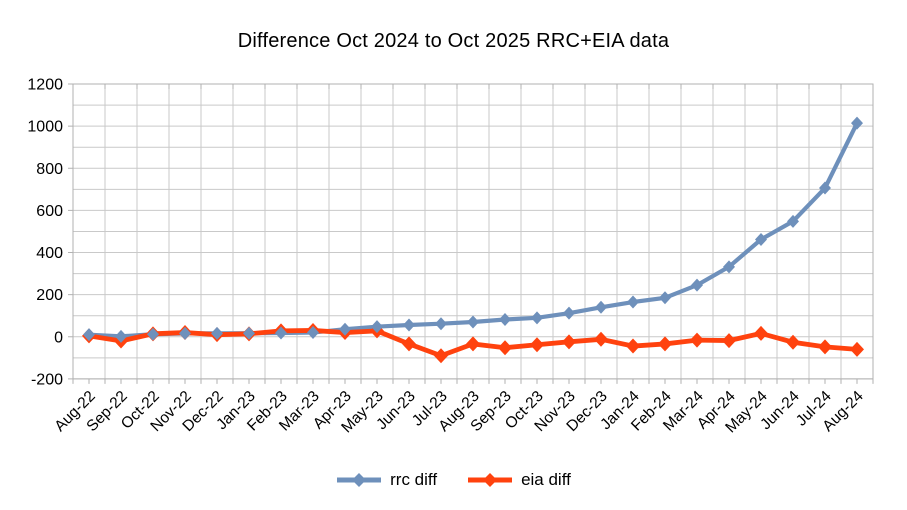 The image size is (907, 510). I want to click on legend-item-eia: eia diff, so click(519, 480).